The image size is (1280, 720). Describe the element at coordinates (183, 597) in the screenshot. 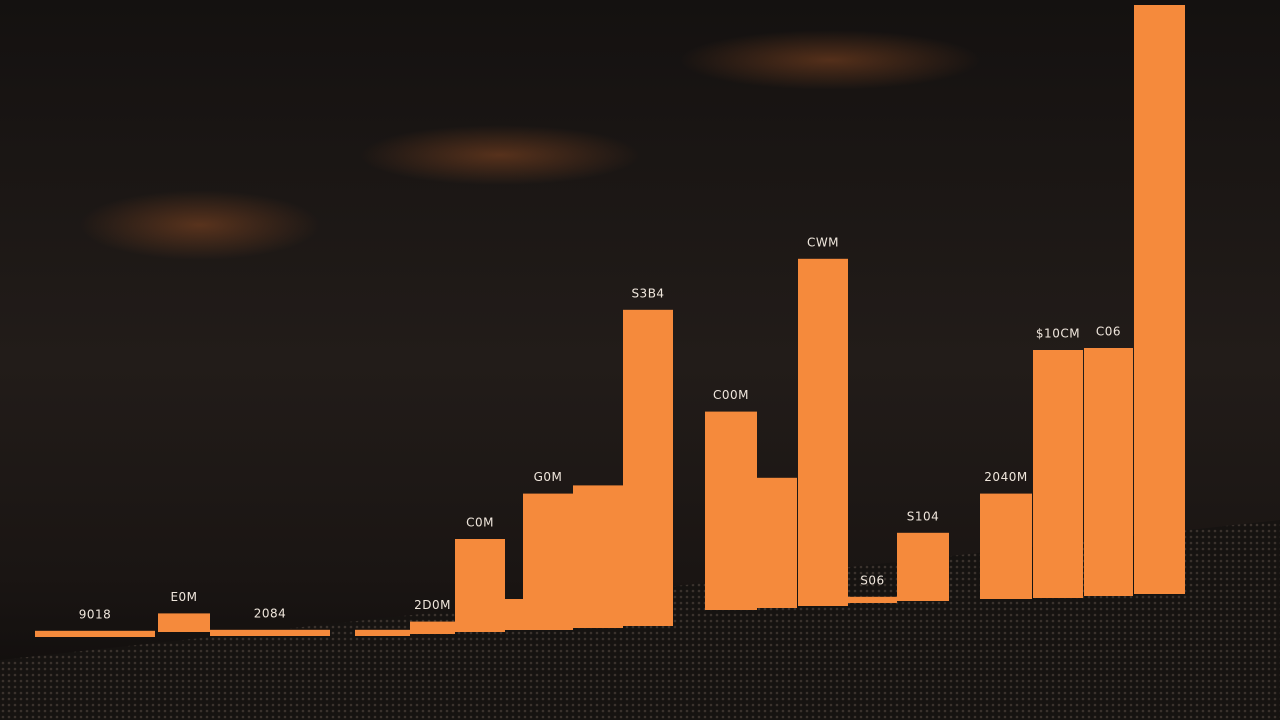

I see `bar-label: E0M` at that location.